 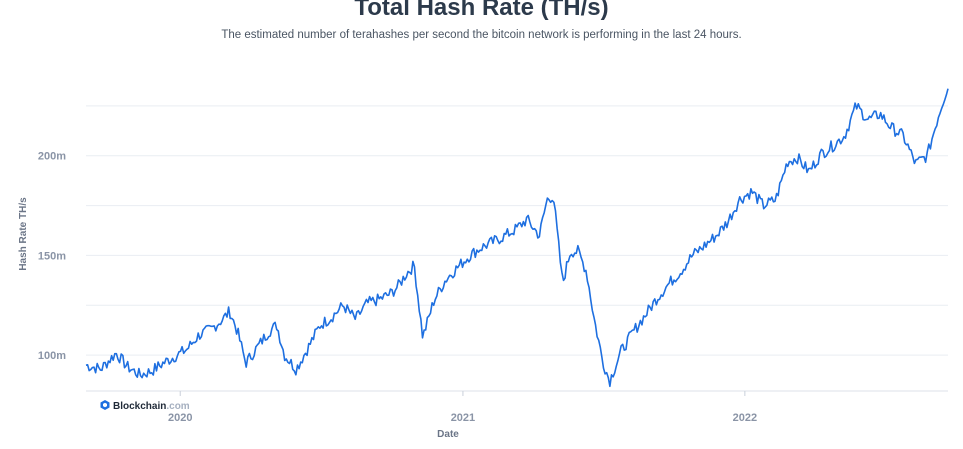 I want to click on watermark-brand: Blockchain, so click(x=139, y=406).